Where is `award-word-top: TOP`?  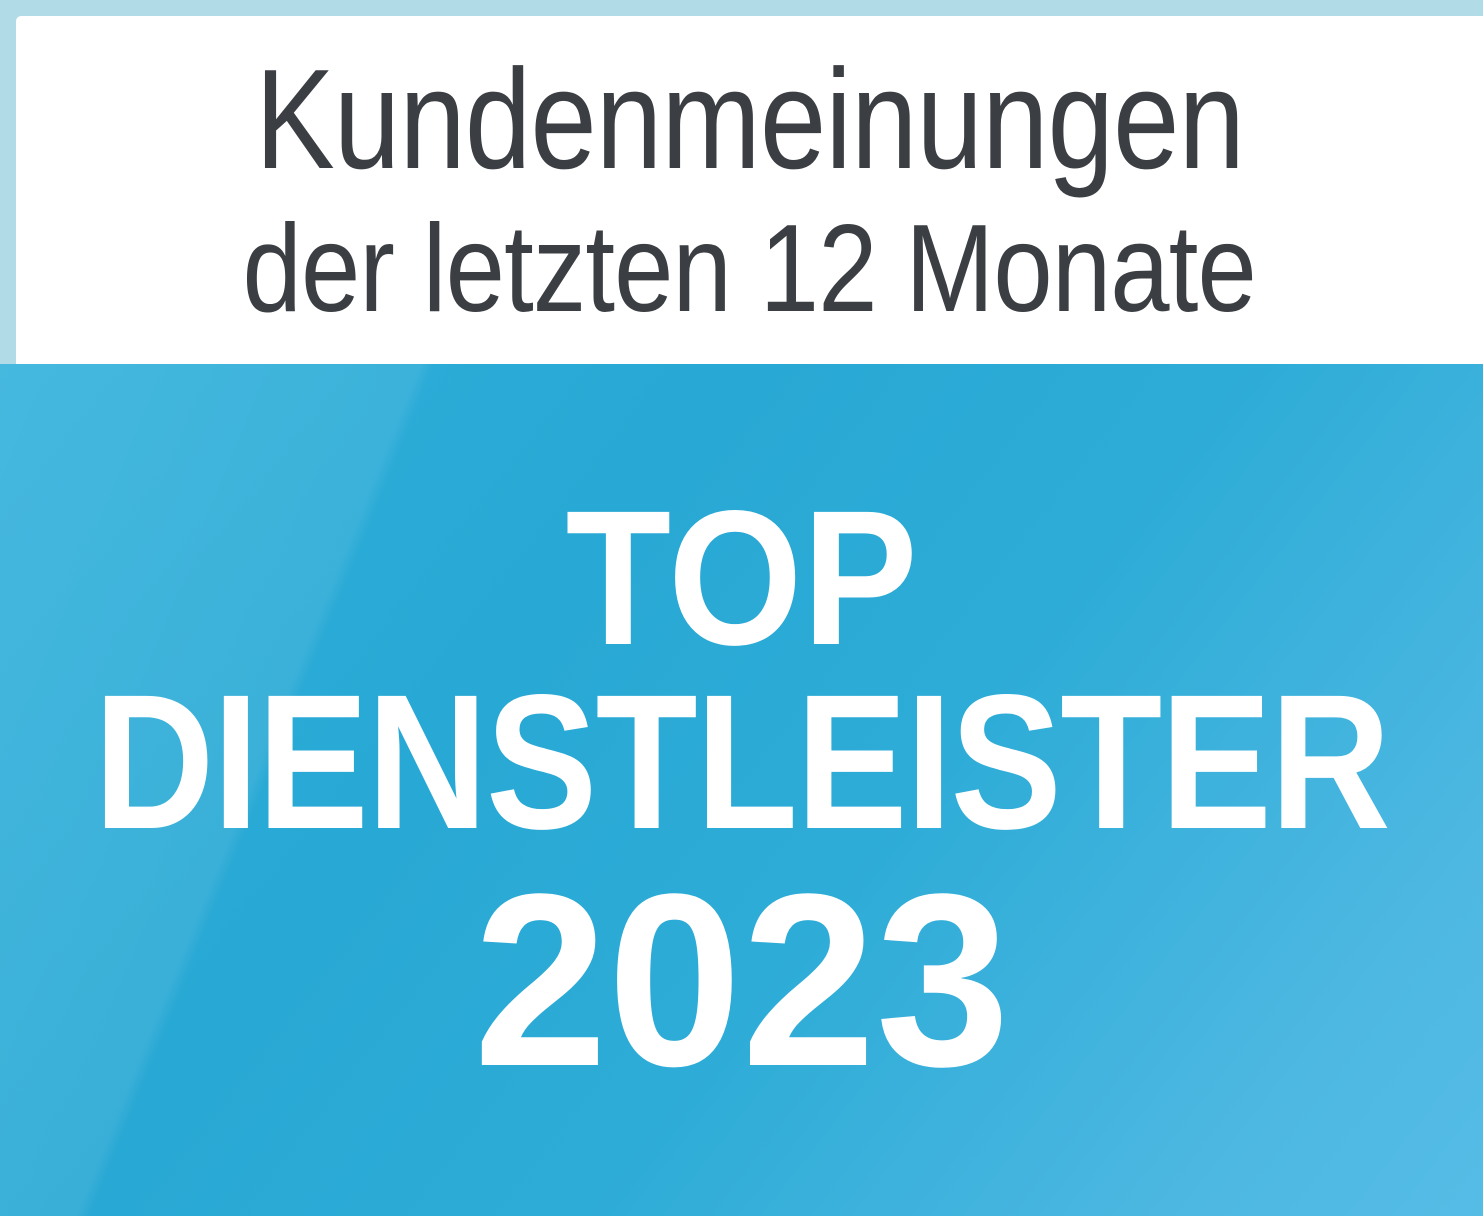
award-word-top: TOP is located at coordinates (741, 577).